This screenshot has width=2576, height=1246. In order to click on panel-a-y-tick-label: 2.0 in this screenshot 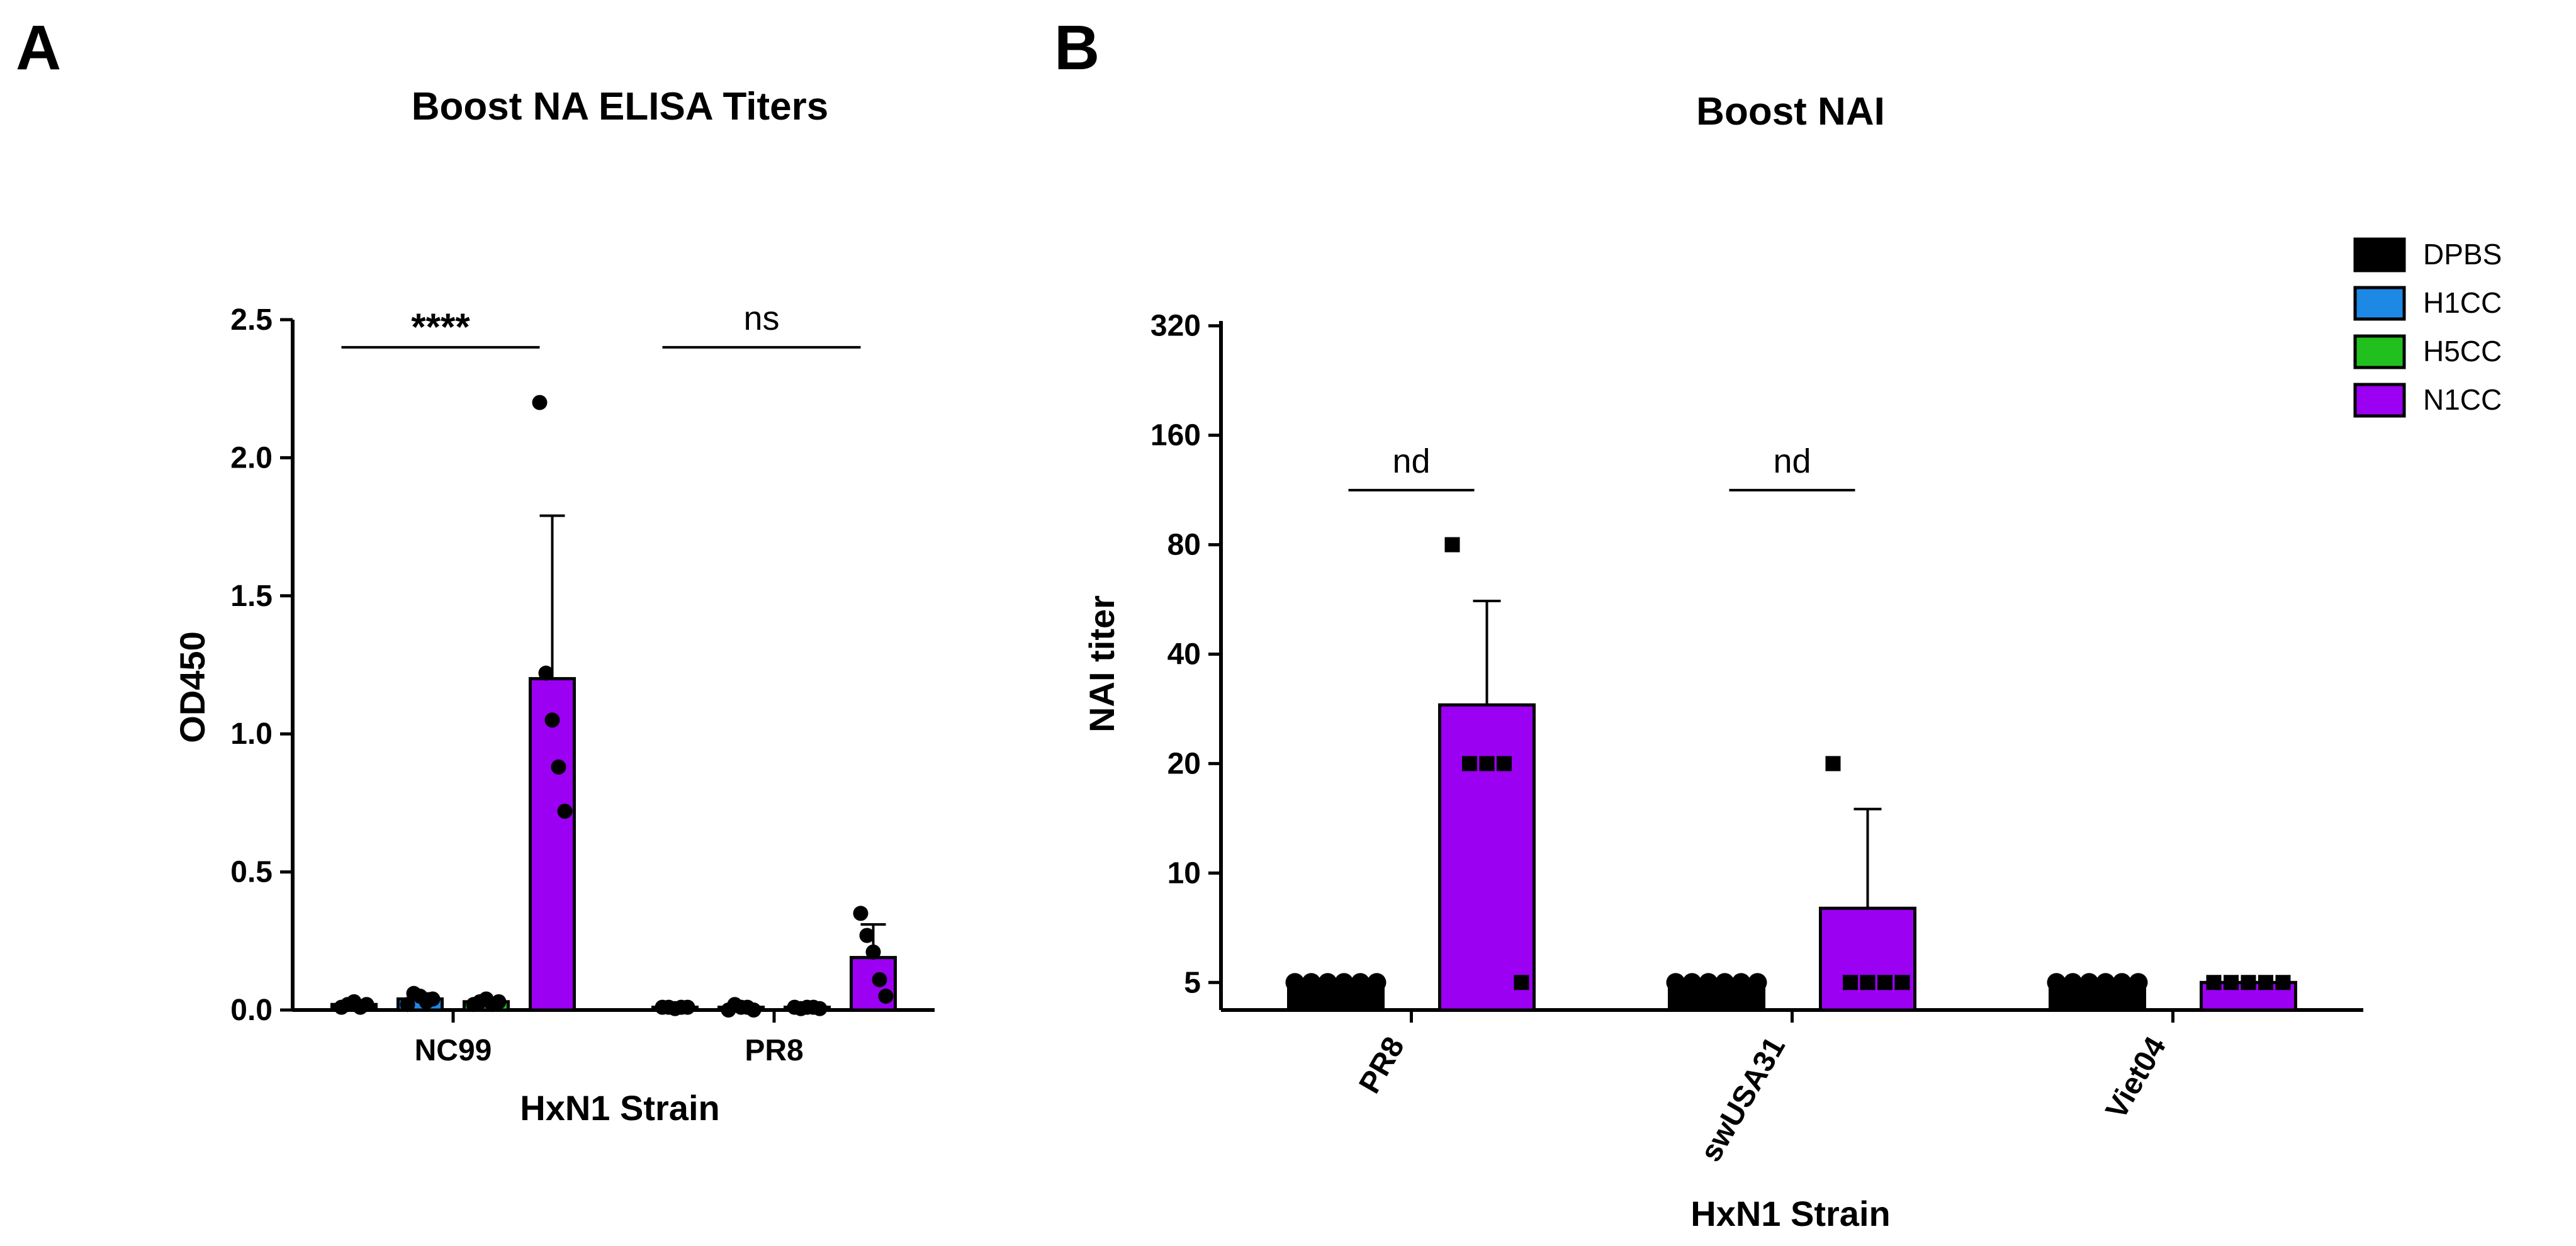, I will do `click(251, 457)`.